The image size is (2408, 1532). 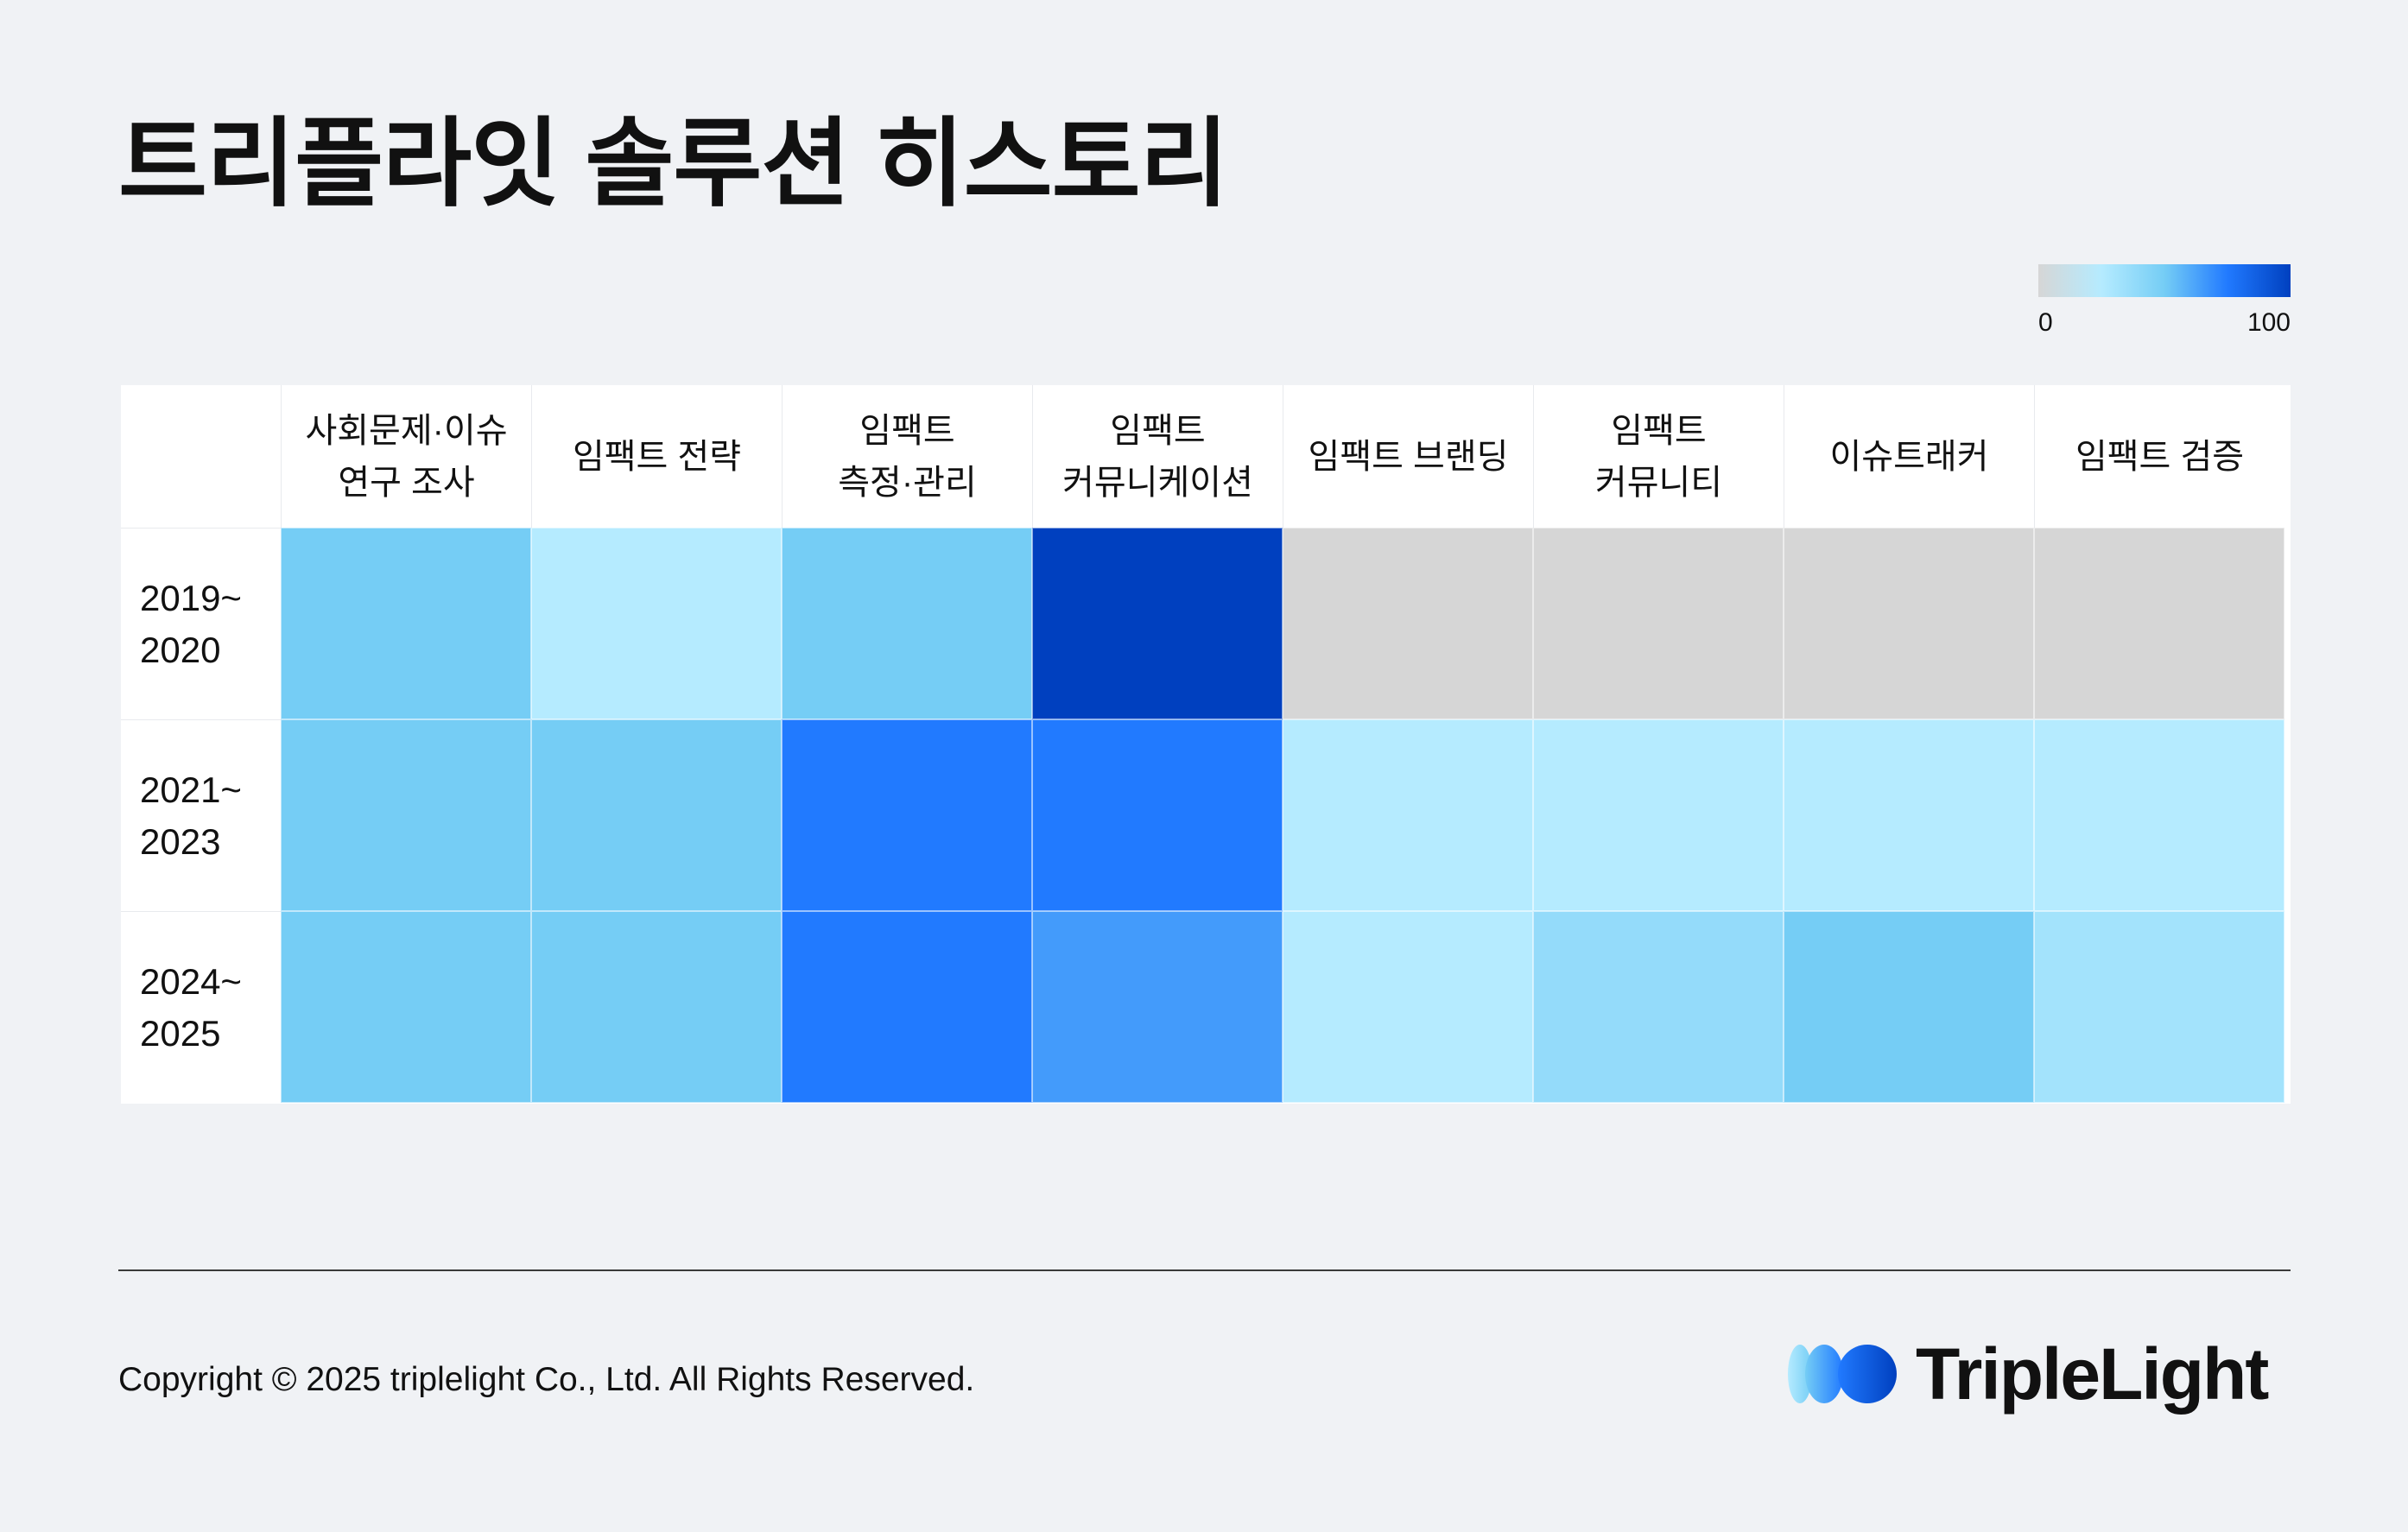 I want to click on column-header: 임팩트 검증, so click(x=2159, y=456).